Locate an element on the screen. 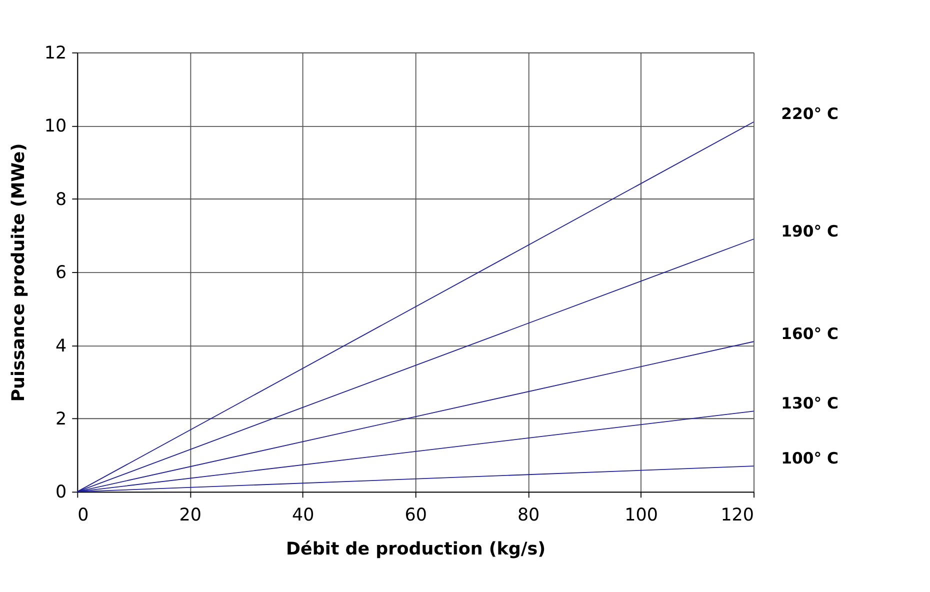 Image resolution: width=930 pixels, height=592 pixels. y-tick-label: 2 is located at coordinates (61, 419).